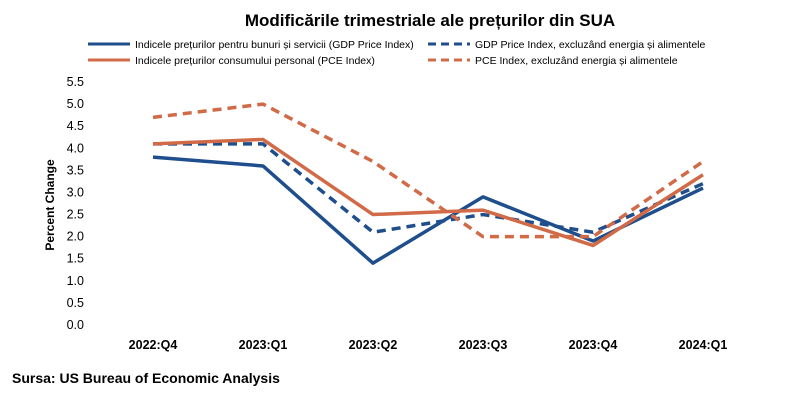  What do you see at coordinates (593, 345) in the screenshot?
I see `x-tick-label: 2023:Q4` at bounding box center [593, 345].